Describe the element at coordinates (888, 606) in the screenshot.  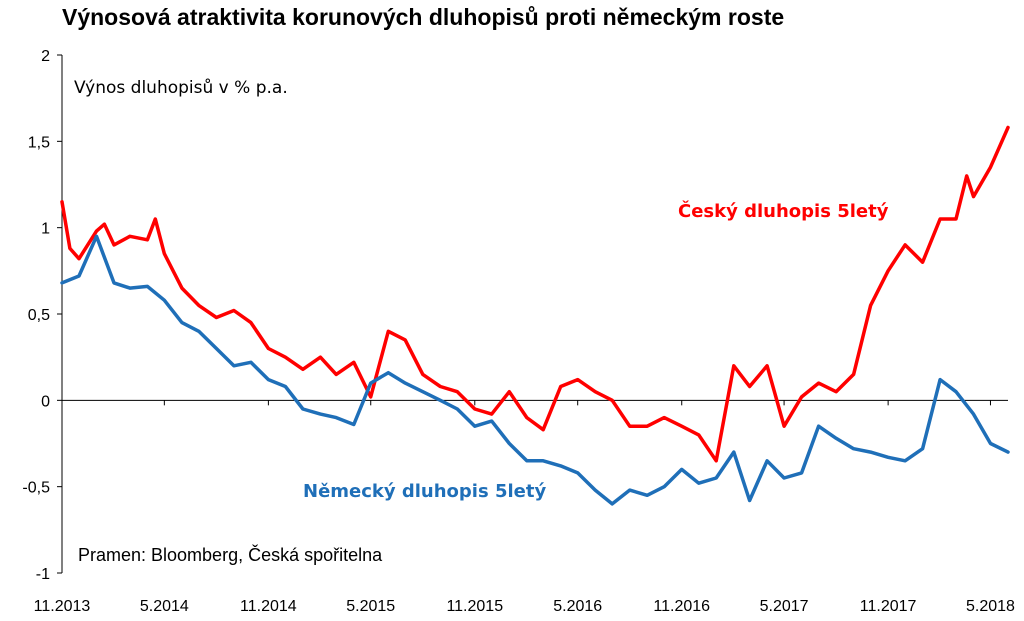
I see `x-tick-label: 11.2017` at that location.